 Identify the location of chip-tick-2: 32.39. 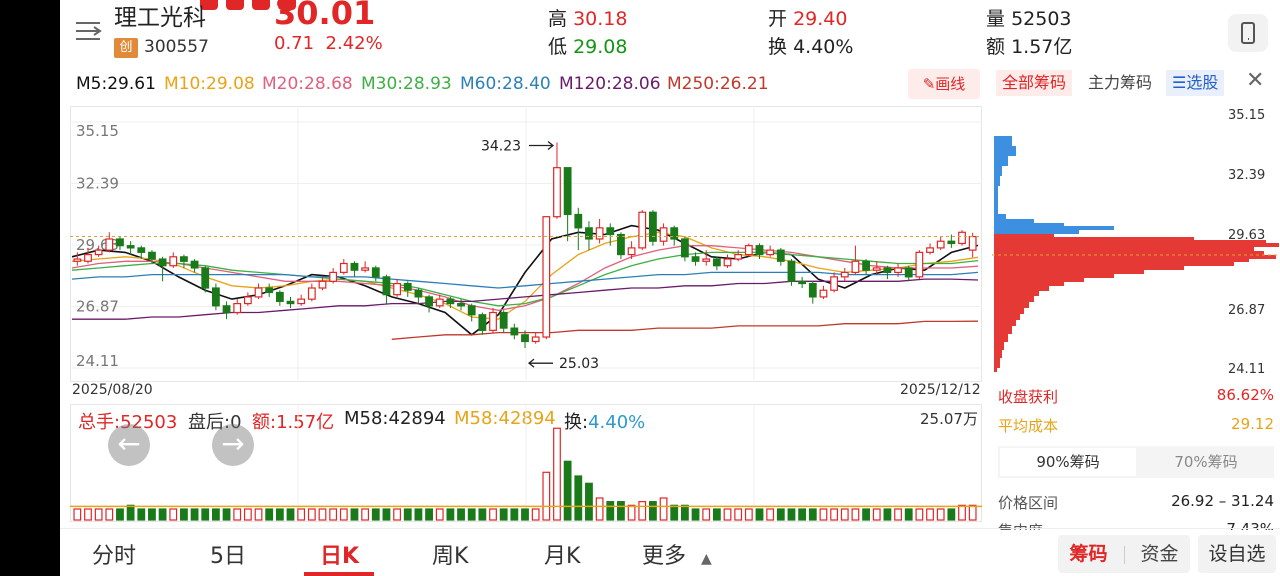
(1247, 175).